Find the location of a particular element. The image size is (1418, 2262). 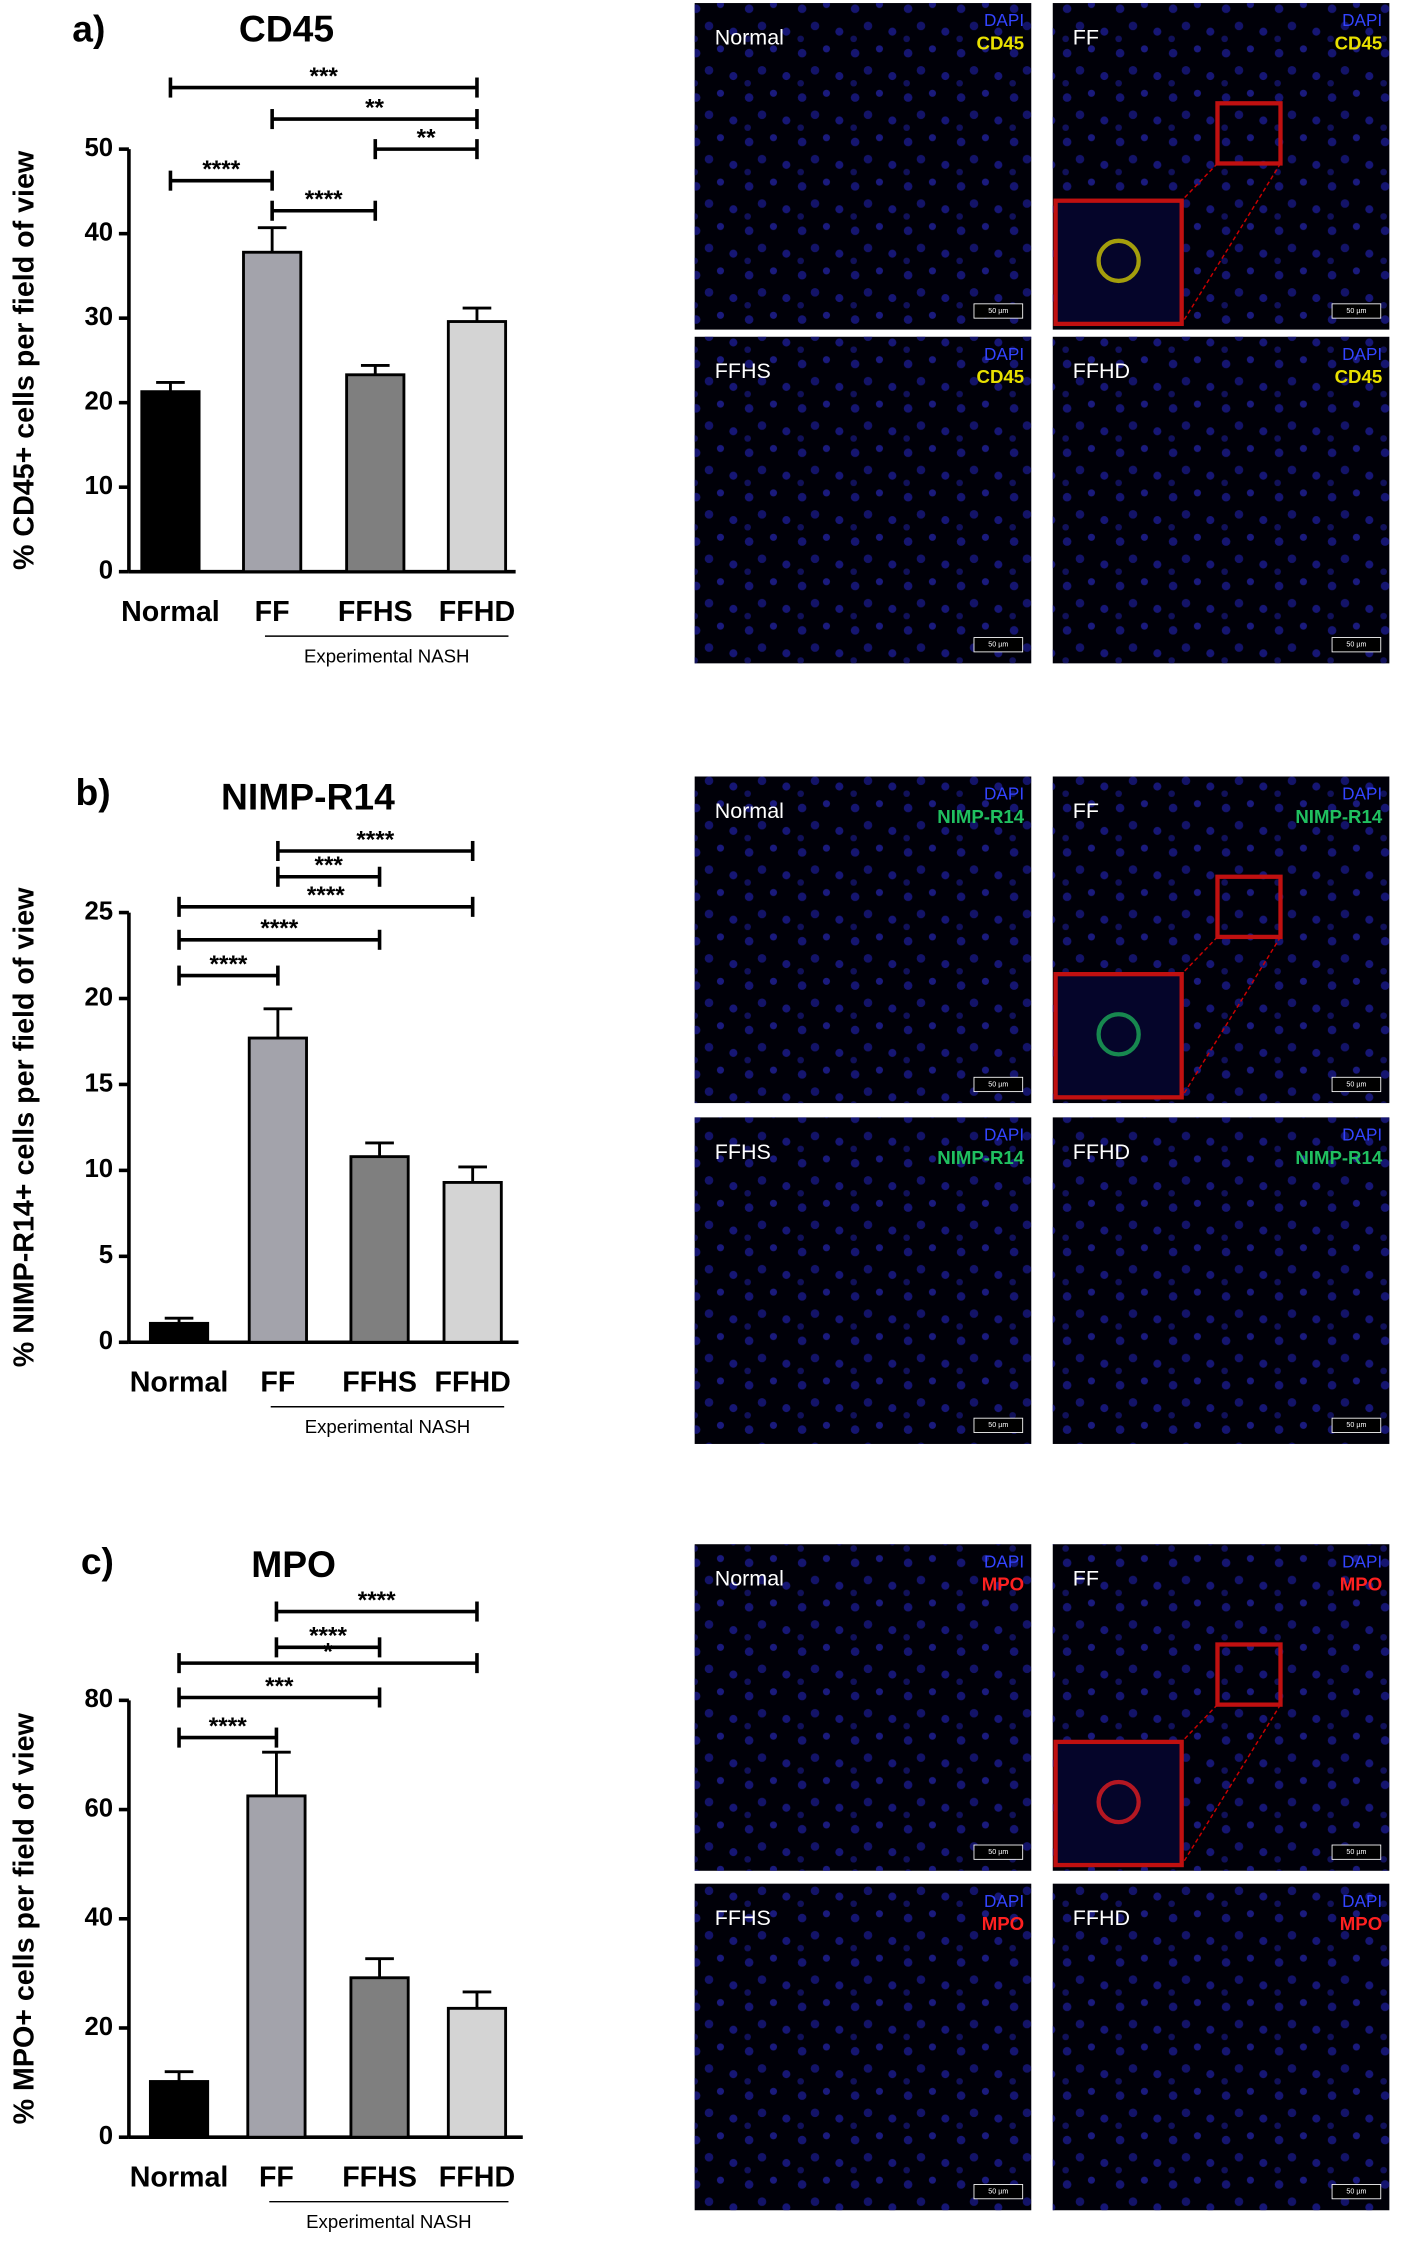

y-tick-label: 50 is located at coordinates (98, 148).